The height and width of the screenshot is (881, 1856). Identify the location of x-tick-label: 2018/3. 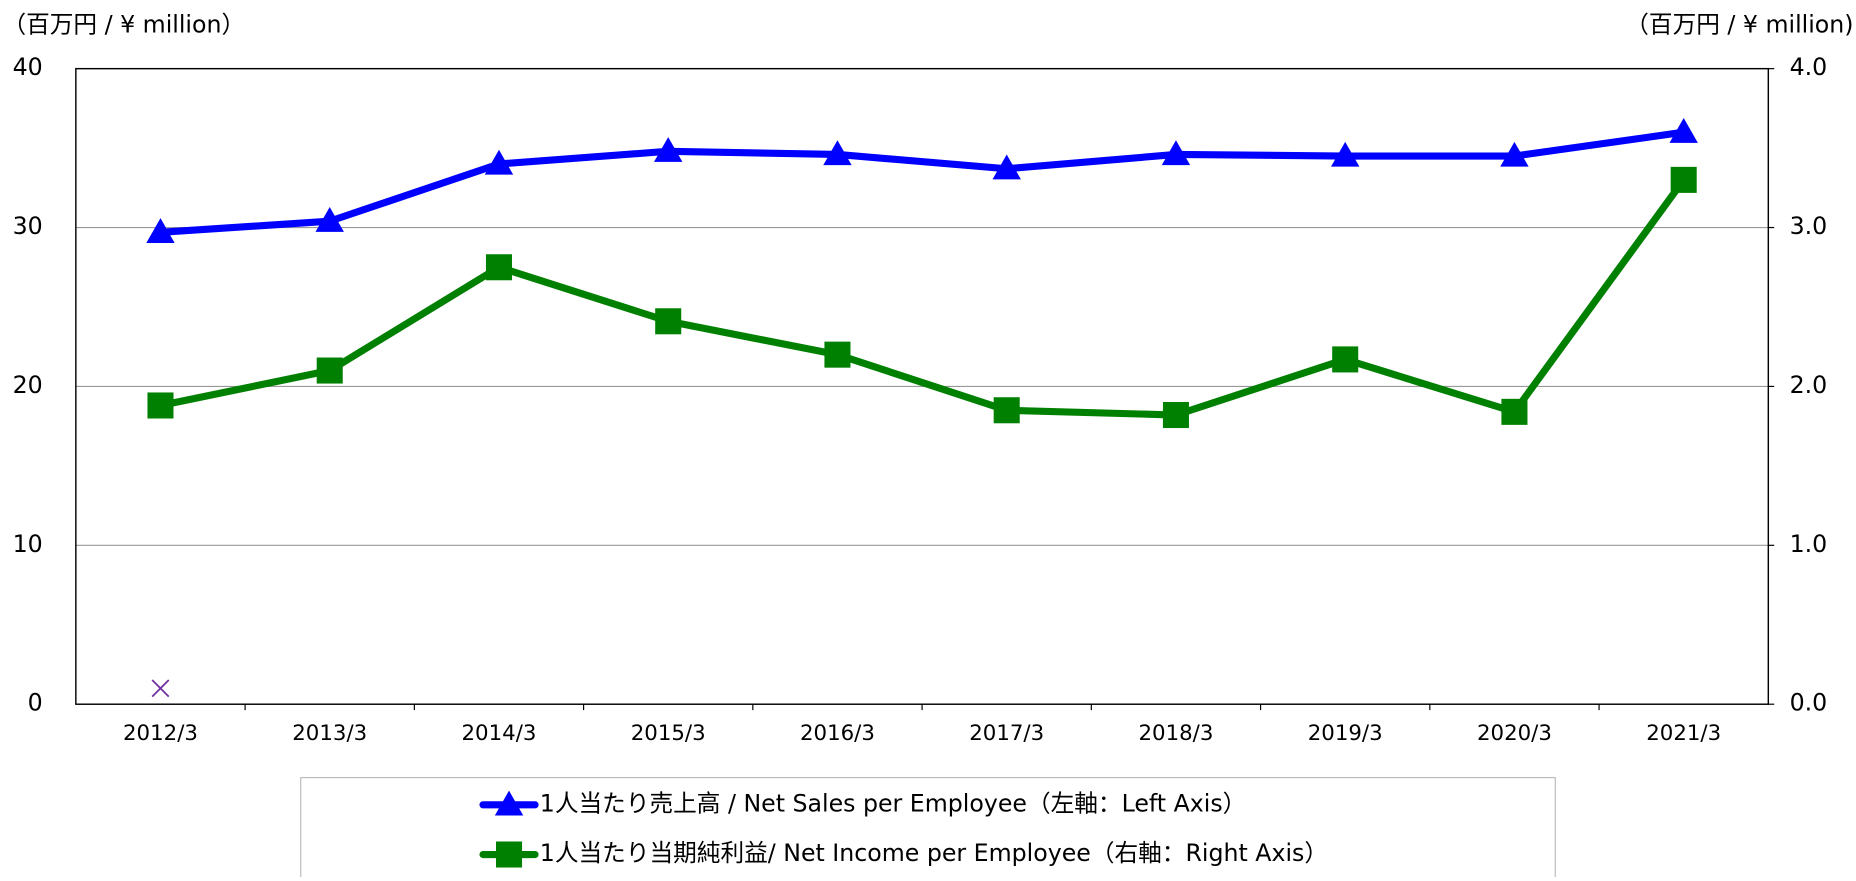
(1175, 733).